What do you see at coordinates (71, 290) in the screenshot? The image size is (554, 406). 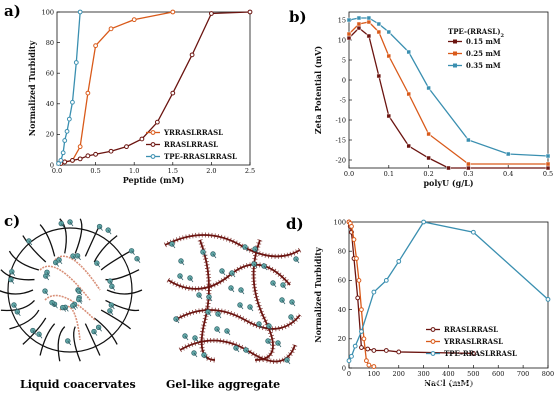 I see `liquid-coacervate-illustration` at bounding box center [71, 290].